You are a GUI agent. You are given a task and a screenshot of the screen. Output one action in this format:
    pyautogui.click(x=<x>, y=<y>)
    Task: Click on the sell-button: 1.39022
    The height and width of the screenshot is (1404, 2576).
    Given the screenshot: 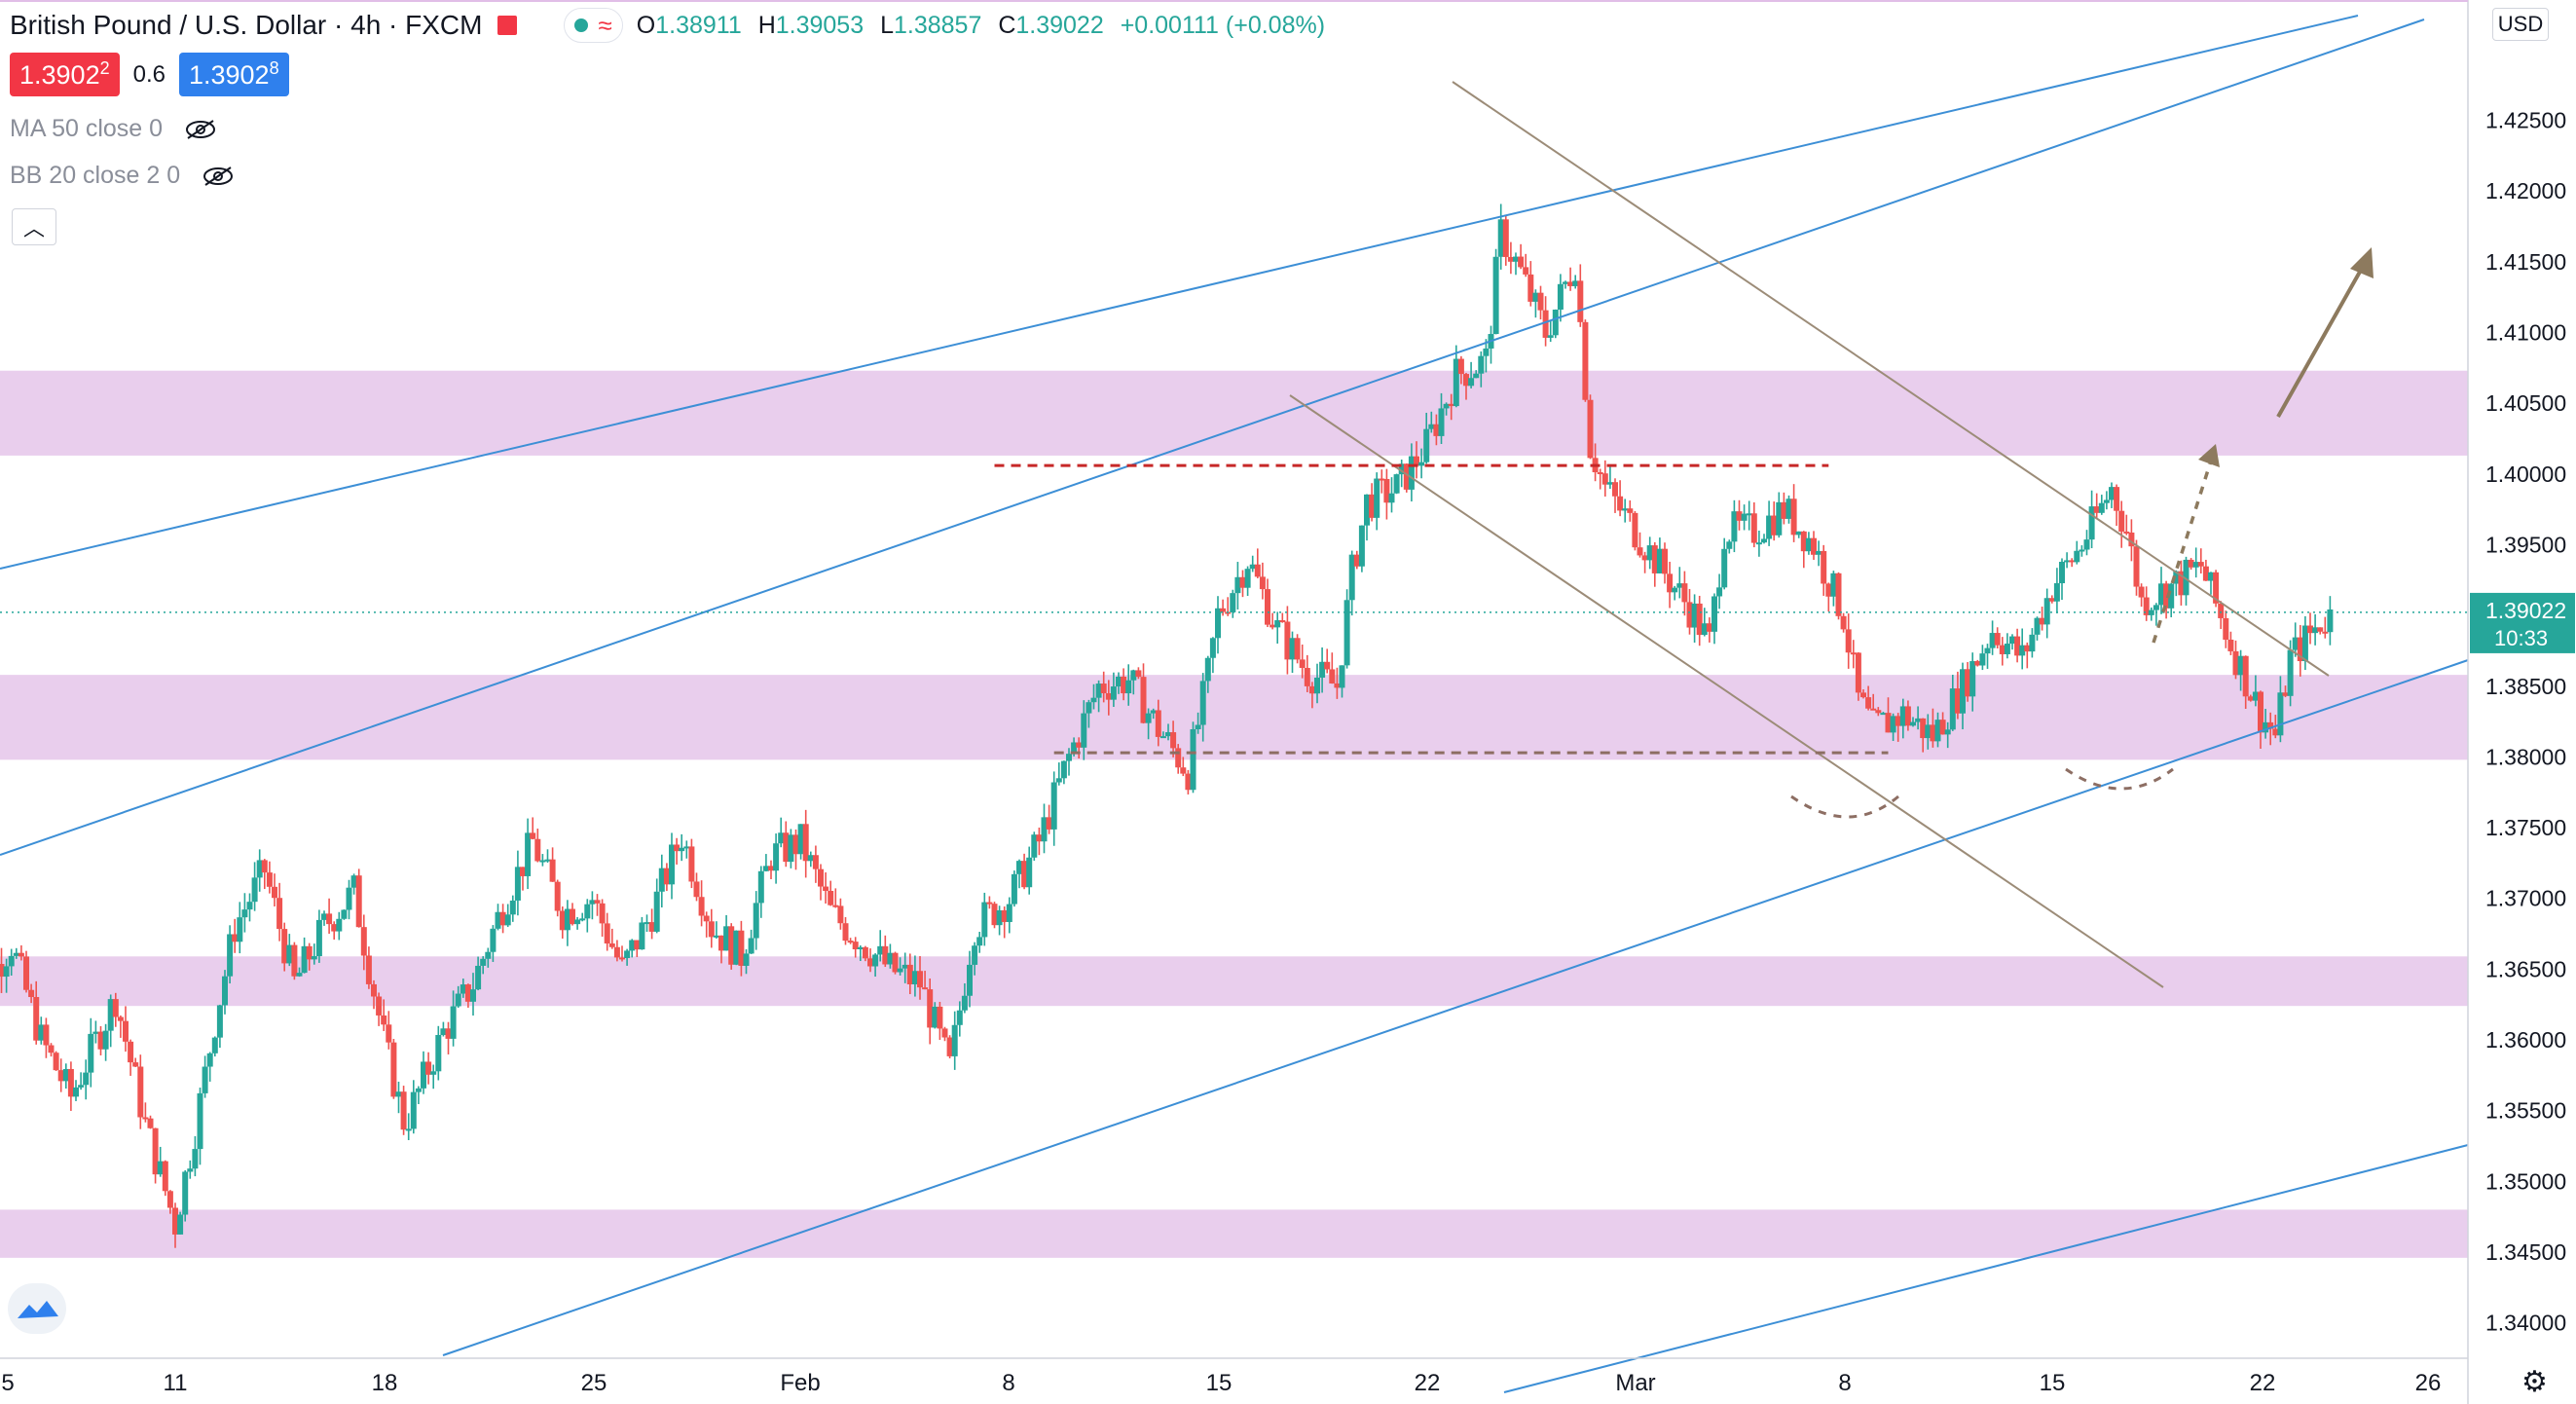 What is the action you would take?
    pyautogui.click(x=65, y=74)
    